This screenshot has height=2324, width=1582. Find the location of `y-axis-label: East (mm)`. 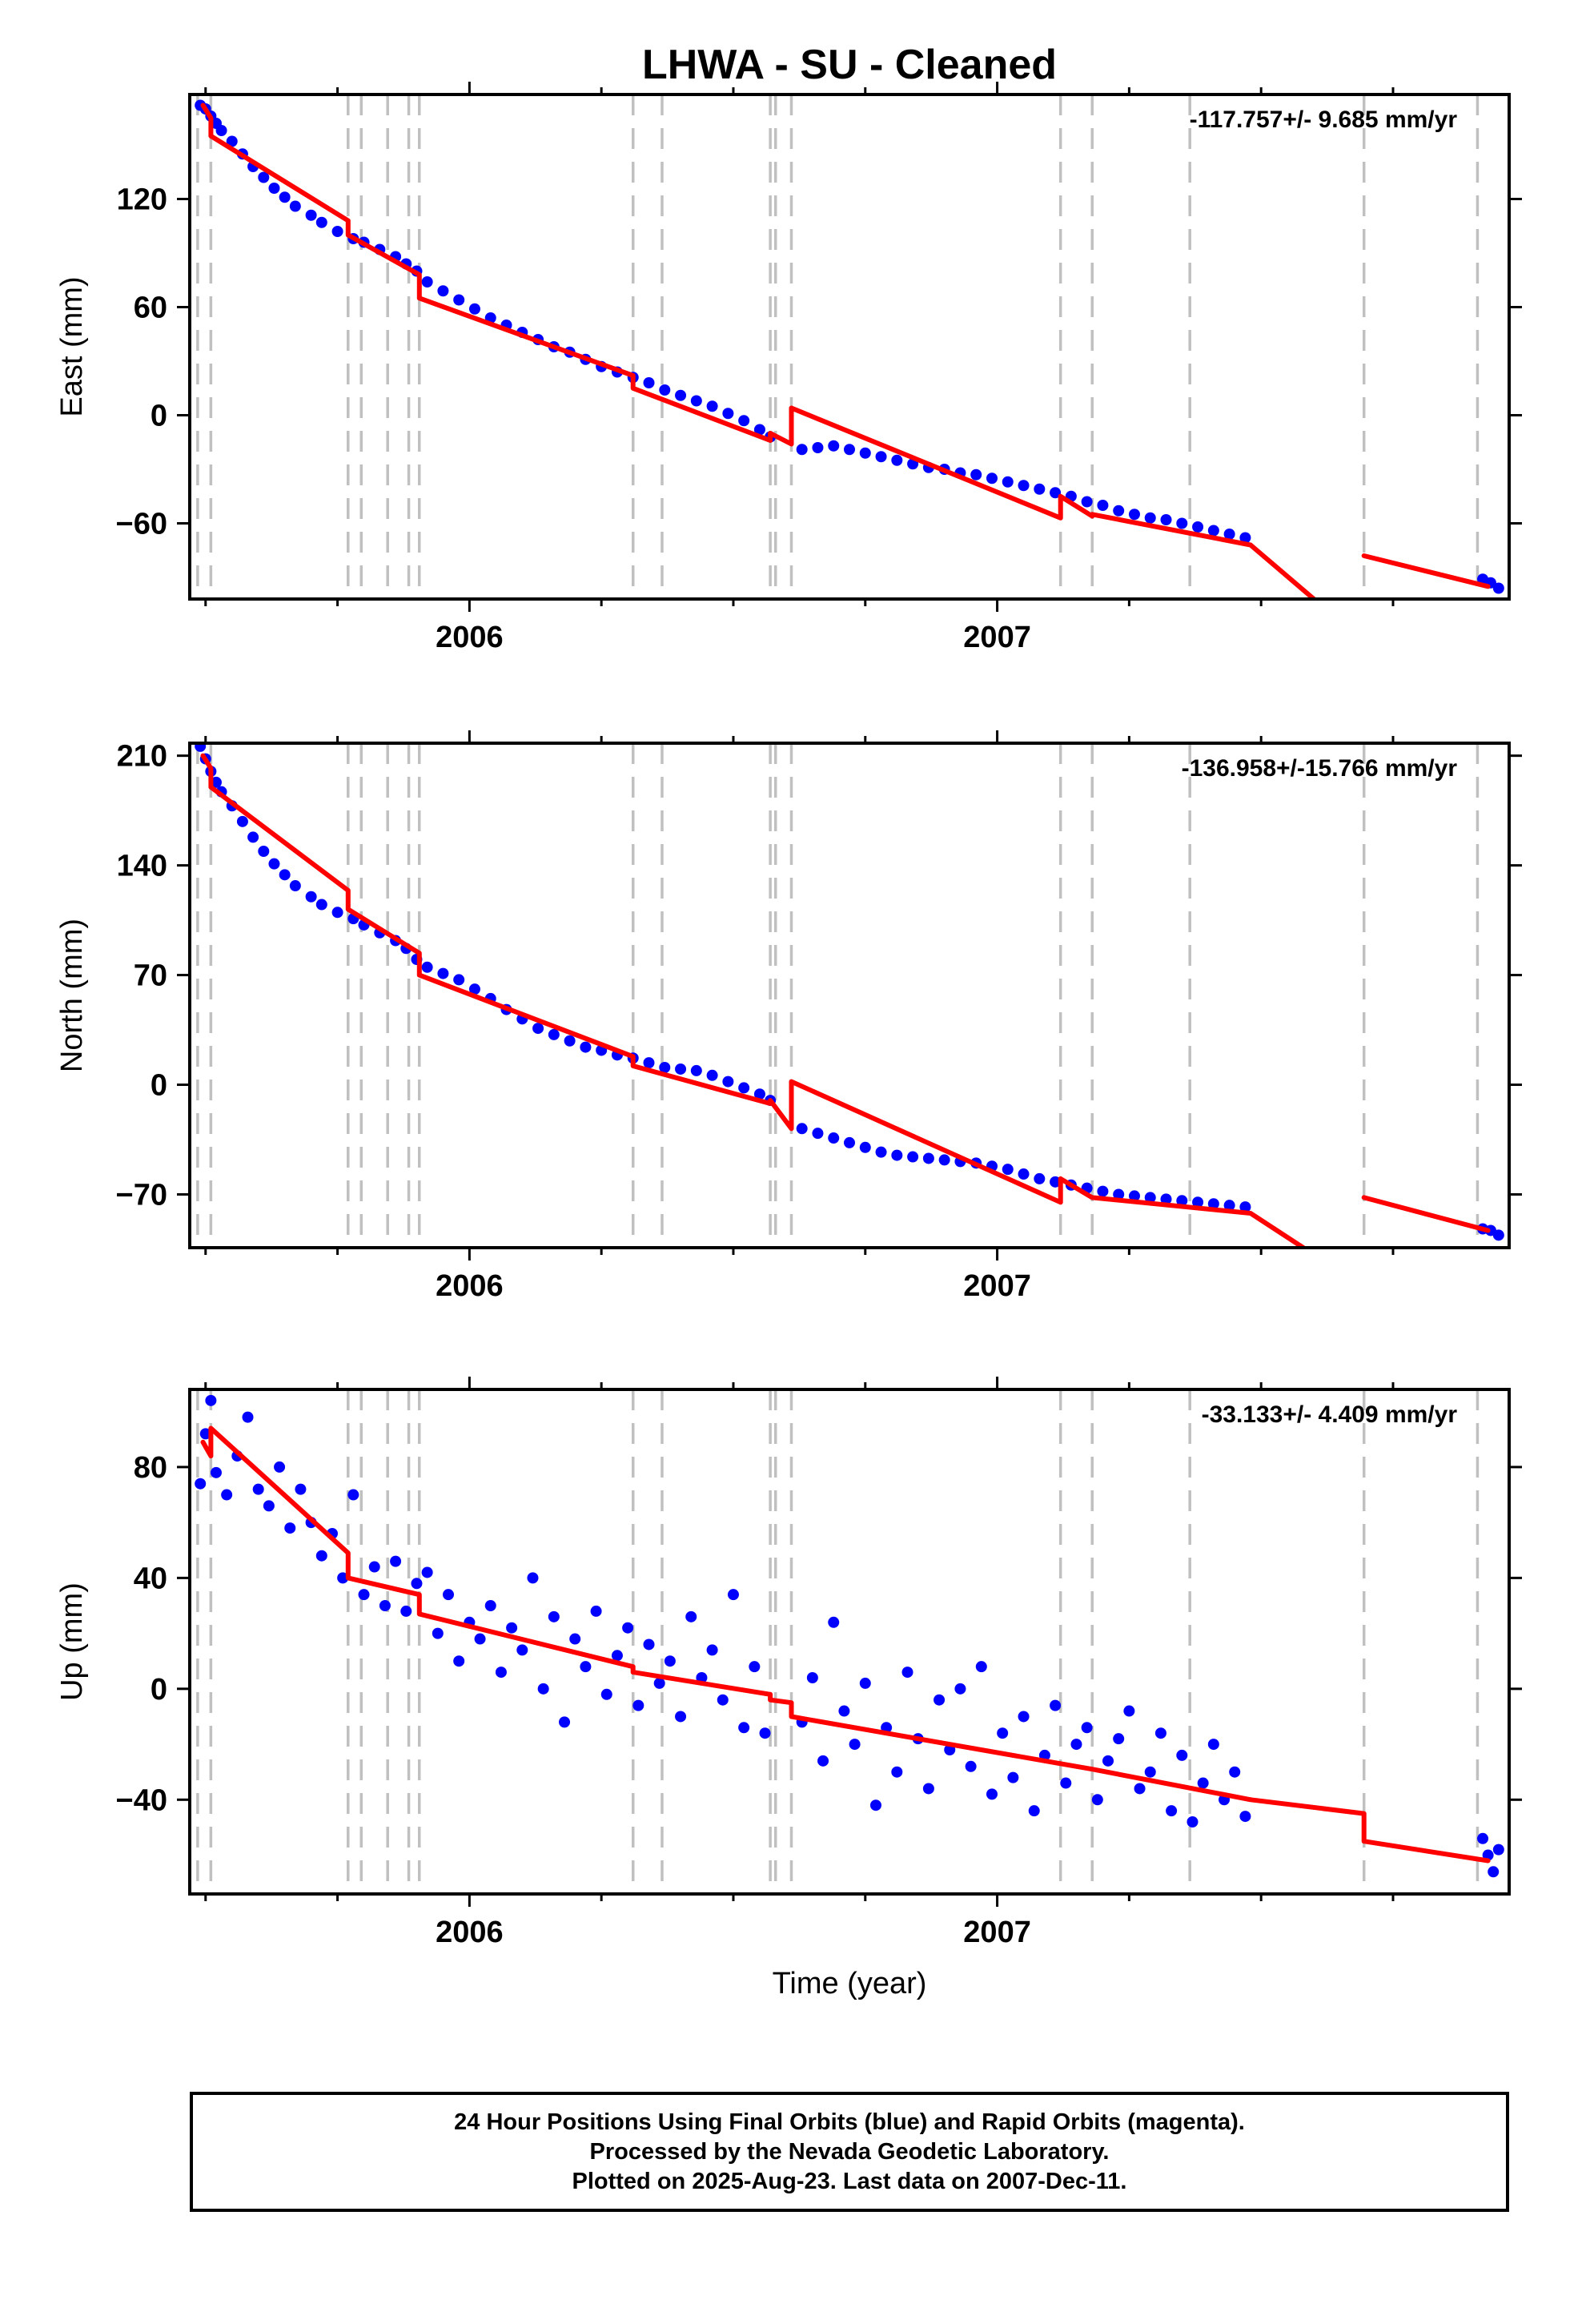

y-axis-label: East (mm) is located at coordinates (72, 346).